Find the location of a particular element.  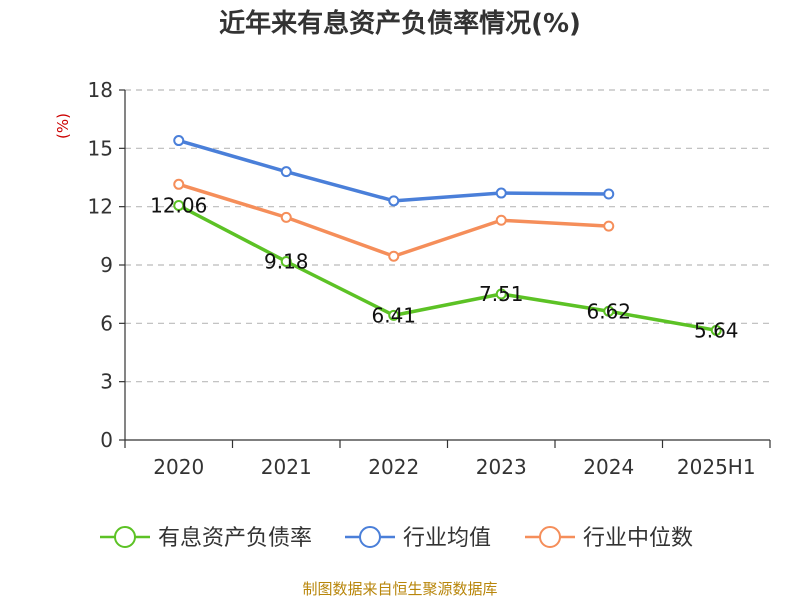

y-tick-label: 3 is located at coordinates (106, 382).